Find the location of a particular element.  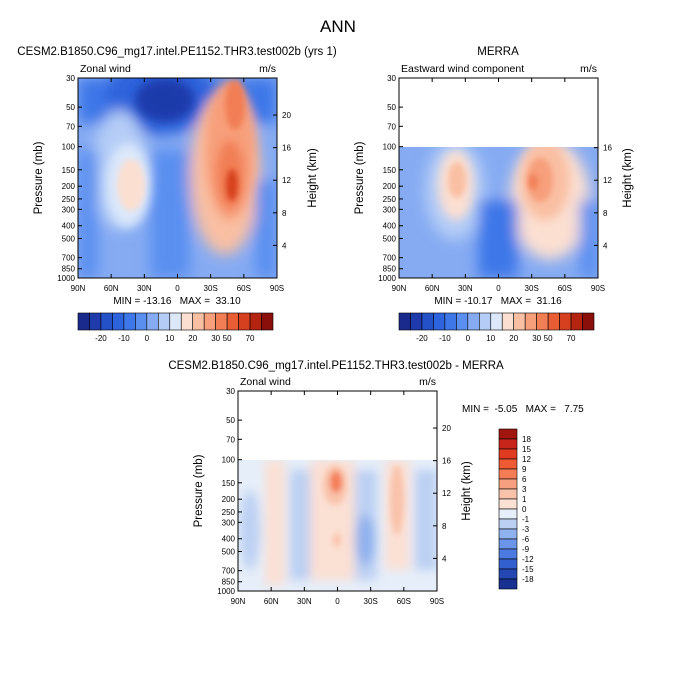

obs-x-tick-label: 30S is located at coordinates (532, 288).